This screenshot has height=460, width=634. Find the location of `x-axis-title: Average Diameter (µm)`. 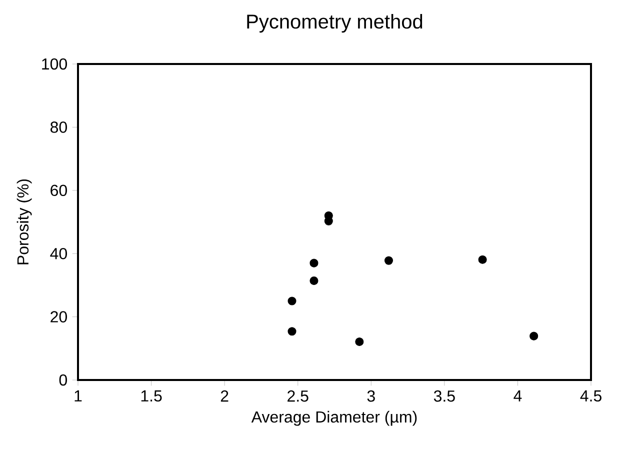

x-axis-title: Average Diameter (µm) is located at coordinates (334, 418).